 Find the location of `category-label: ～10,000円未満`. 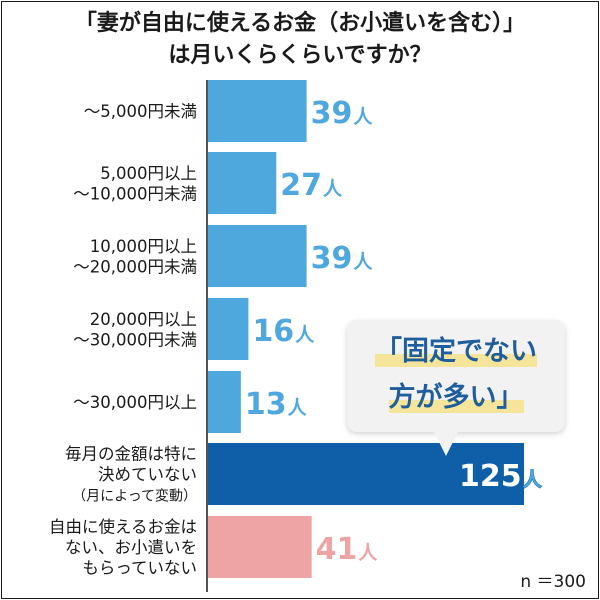

category-label: ～10,000円未満 is located at coordinates (135, 193).